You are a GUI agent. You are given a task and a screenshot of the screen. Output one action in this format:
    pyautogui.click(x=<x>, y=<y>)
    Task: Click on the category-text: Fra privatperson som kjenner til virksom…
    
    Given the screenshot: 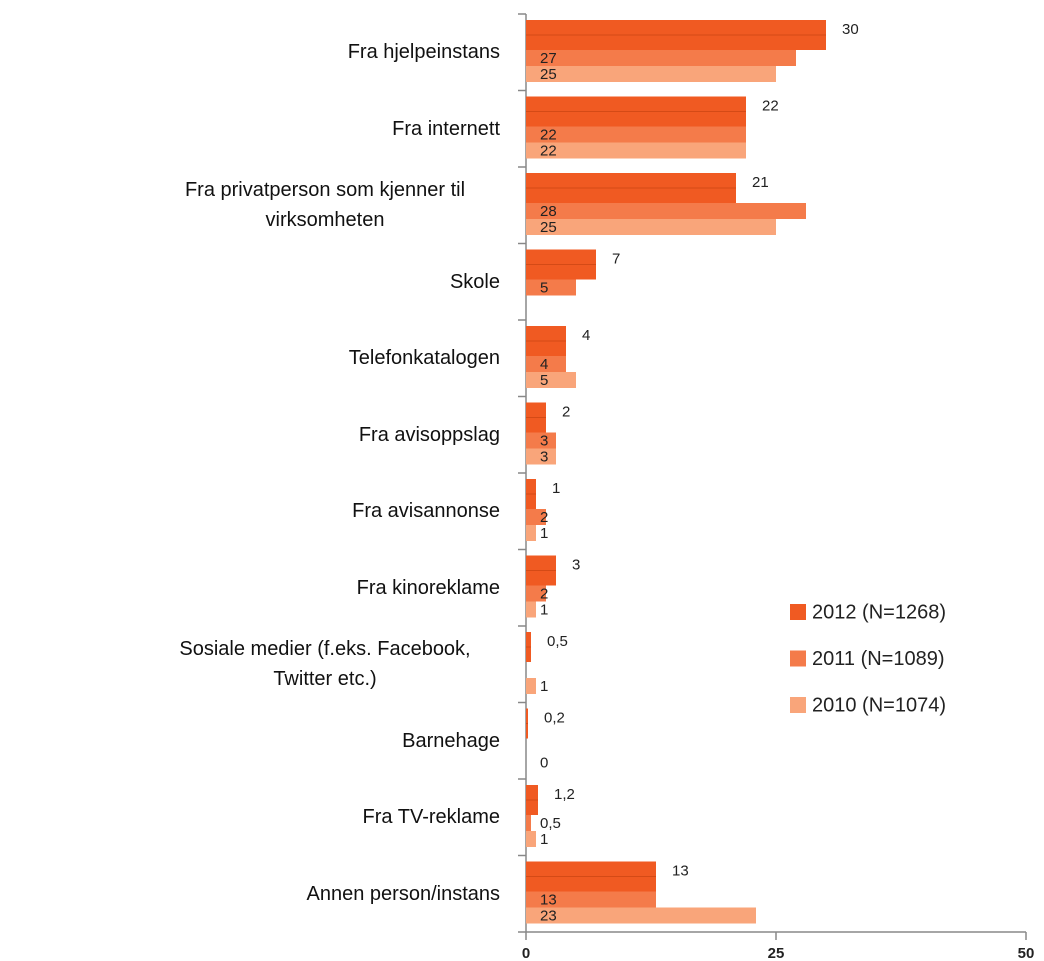 What is the action you would take?
    pyautogui.click(x=325, y=205)
    